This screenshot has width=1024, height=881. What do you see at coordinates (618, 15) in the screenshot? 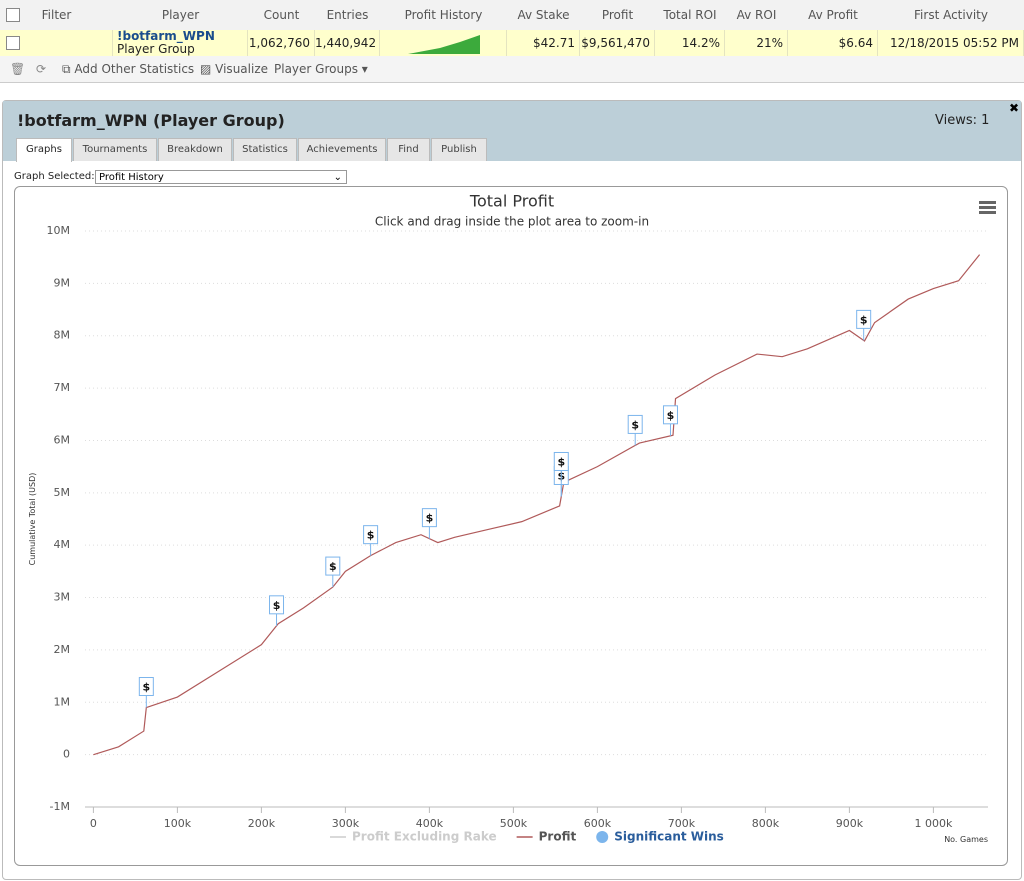
I see `header-cell: Profit` at bounding box center [618, 15].